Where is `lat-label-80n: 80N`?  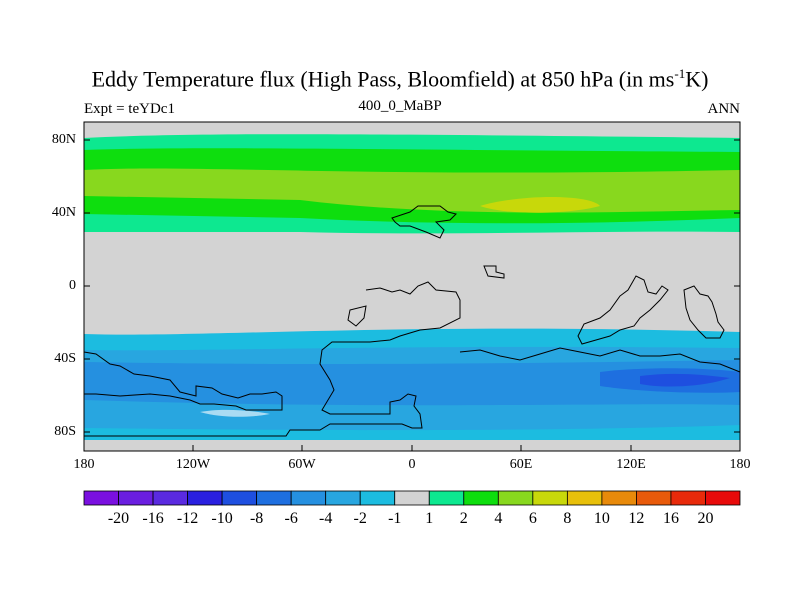 lat-label-80n: 80N is located at coordinates (63, 139).